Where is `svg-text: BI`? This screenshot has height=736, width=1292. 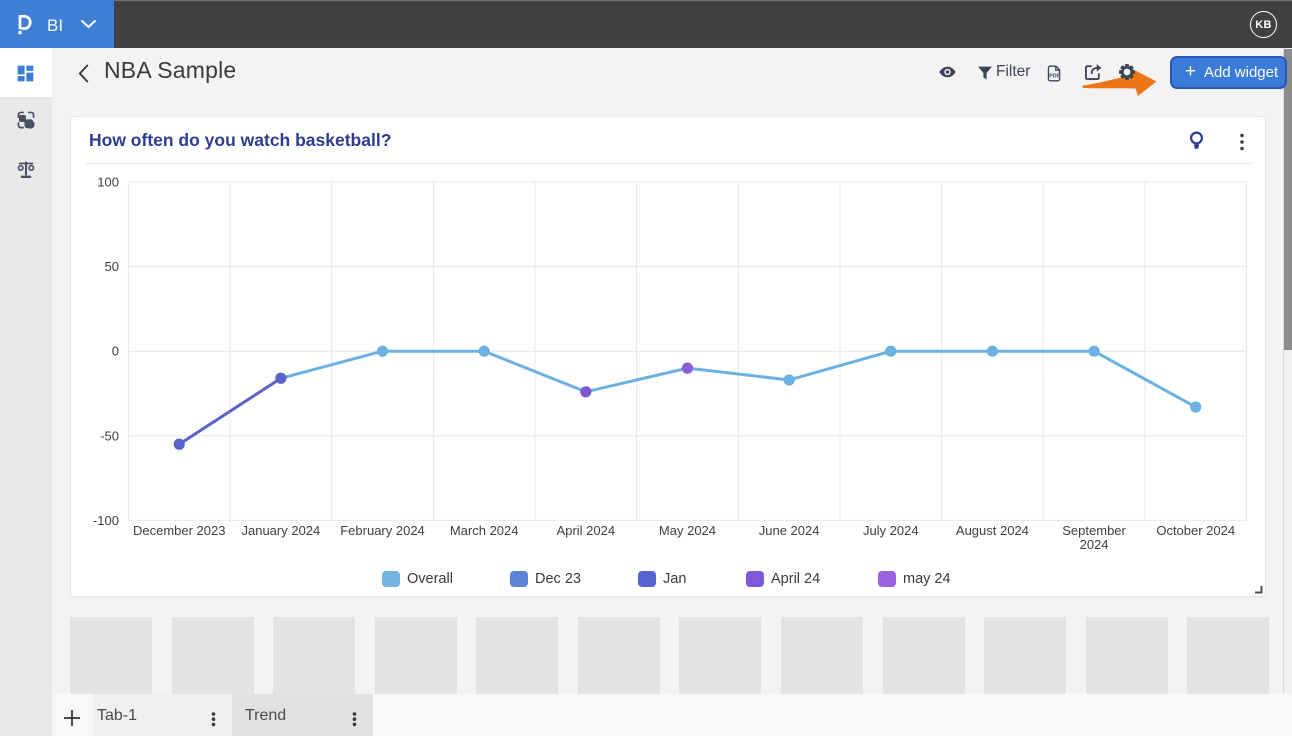
svg-text: BI is located at coordinates (55, 25).